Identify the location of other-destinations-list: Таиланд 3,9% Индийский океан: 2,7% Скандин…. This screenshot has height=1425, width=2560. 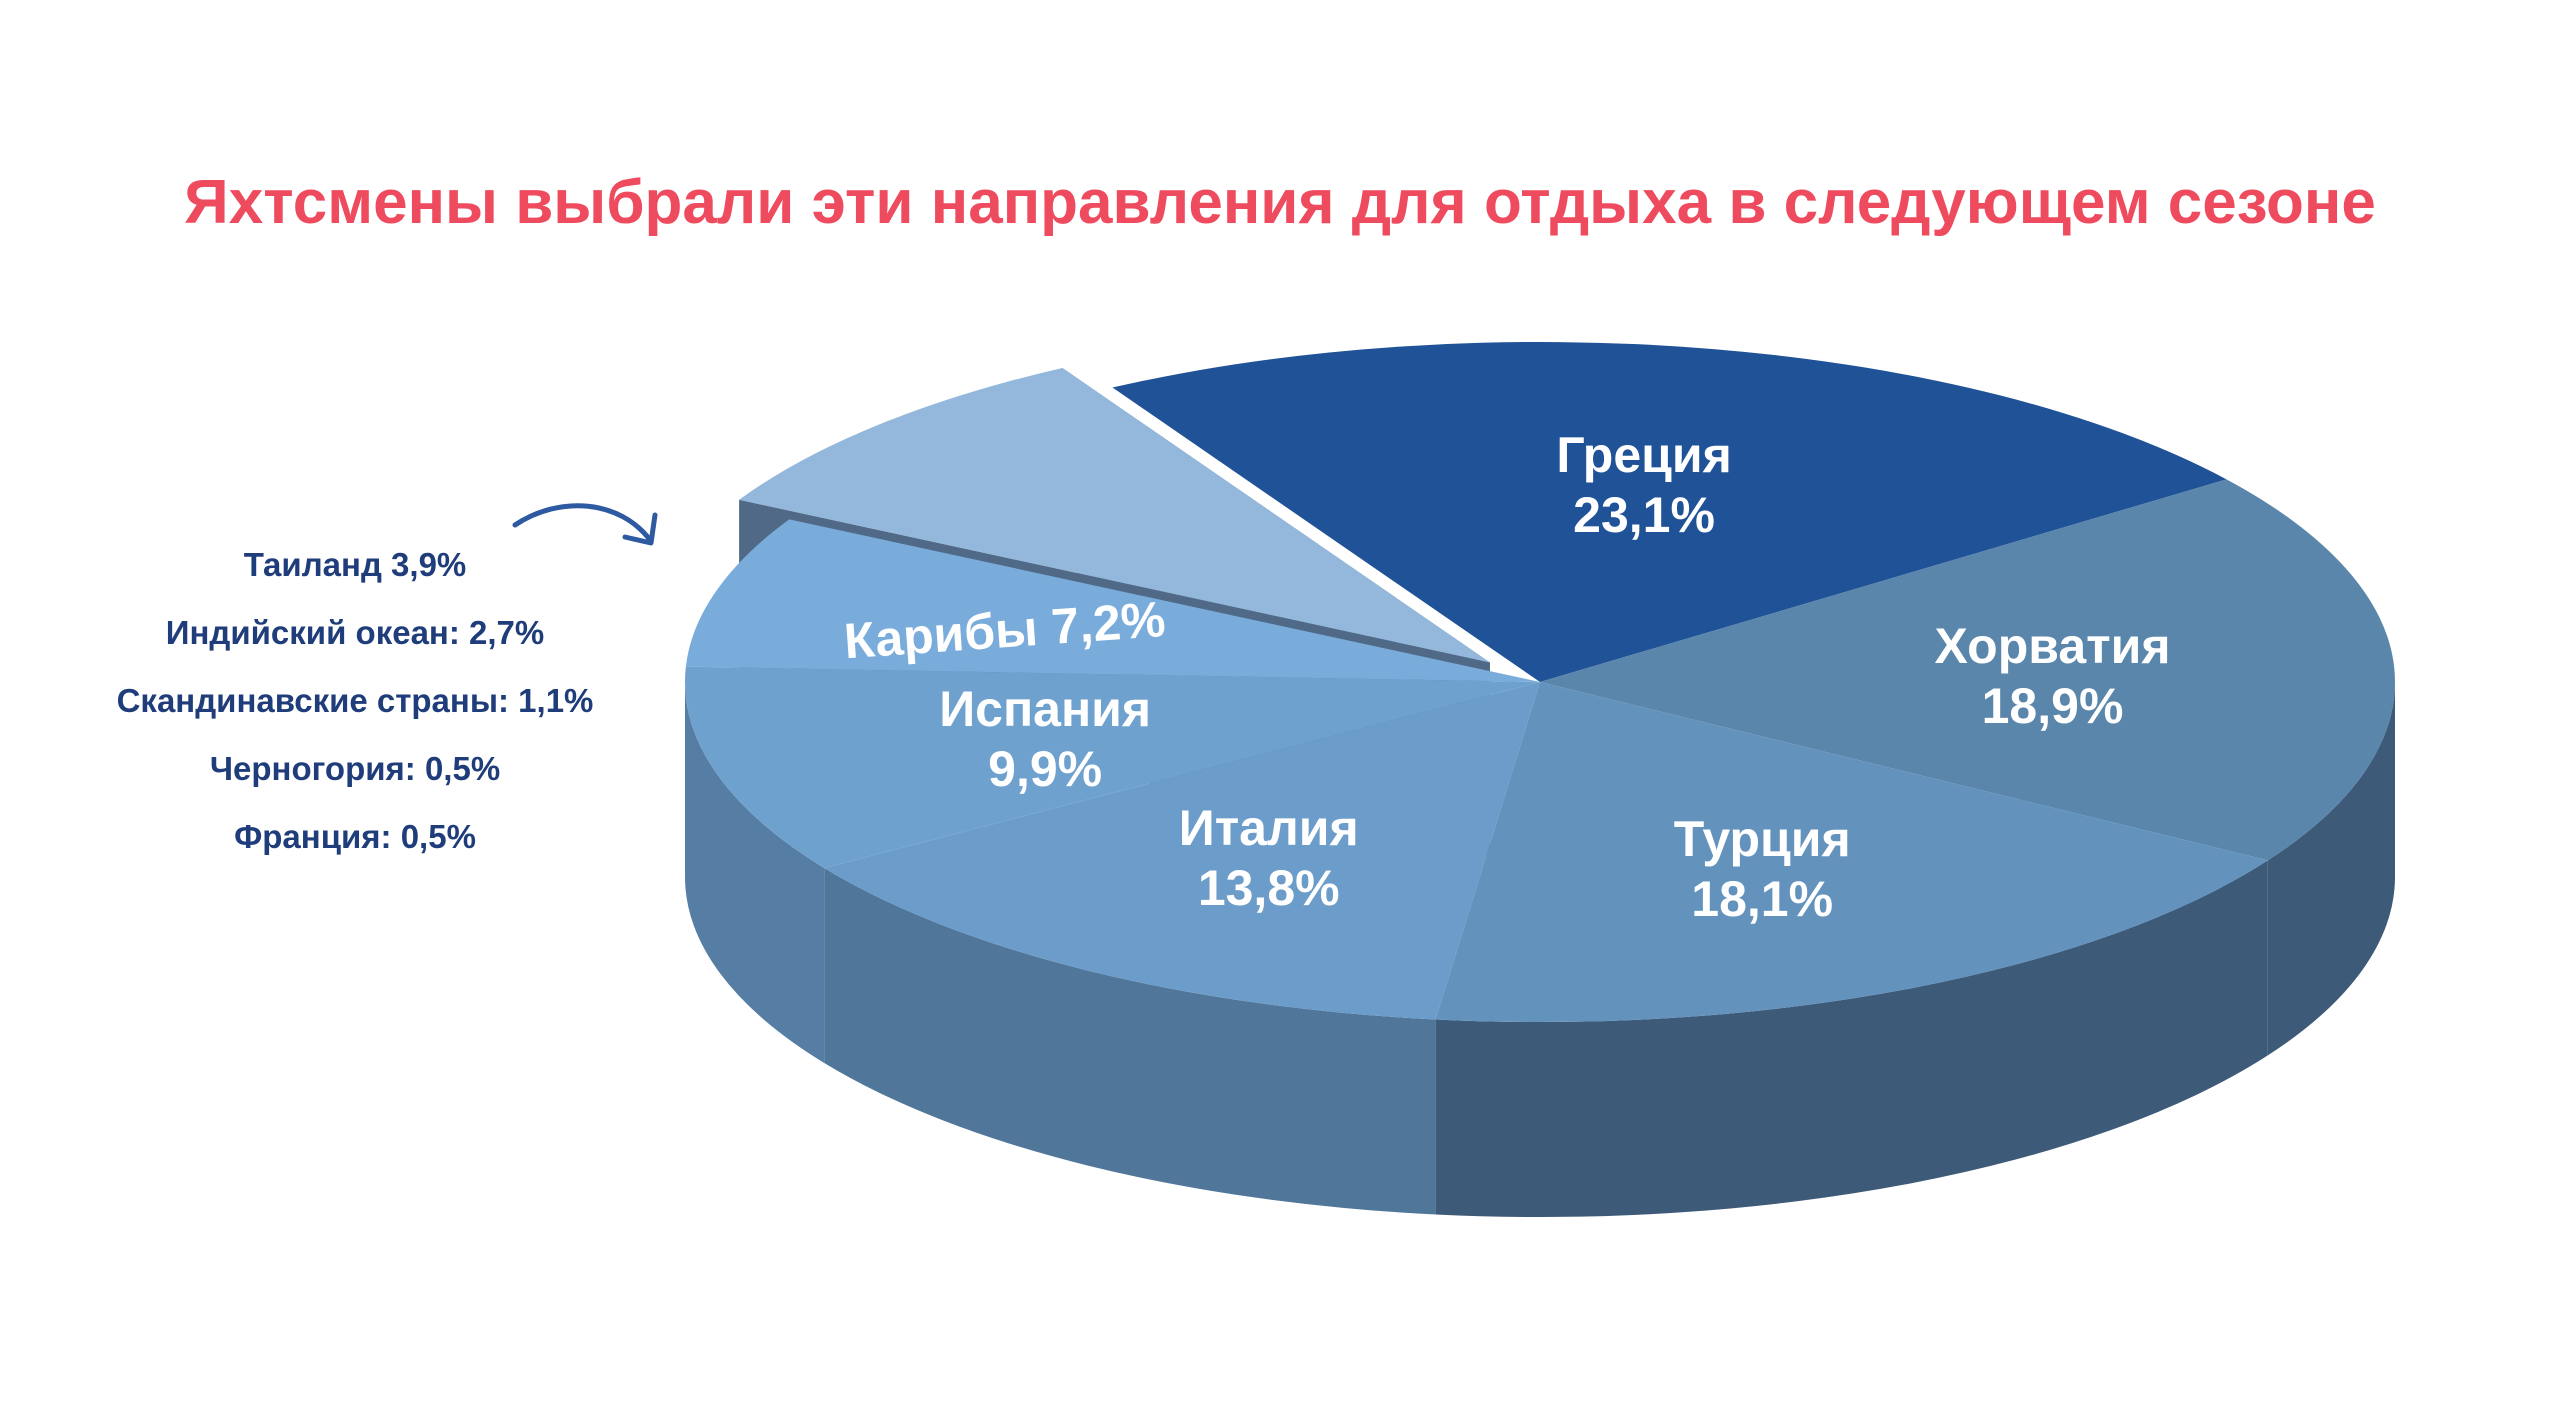
(355, 700).